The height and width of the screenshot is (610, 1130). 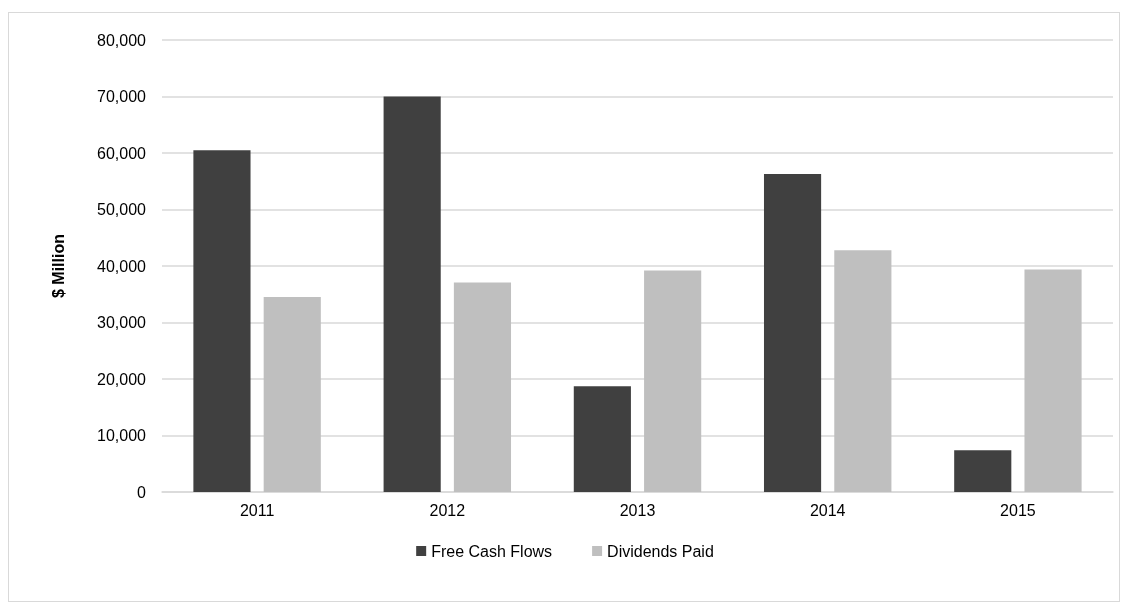 I want to click on y-tick-label: 20,000, so click(x=122, y=379).